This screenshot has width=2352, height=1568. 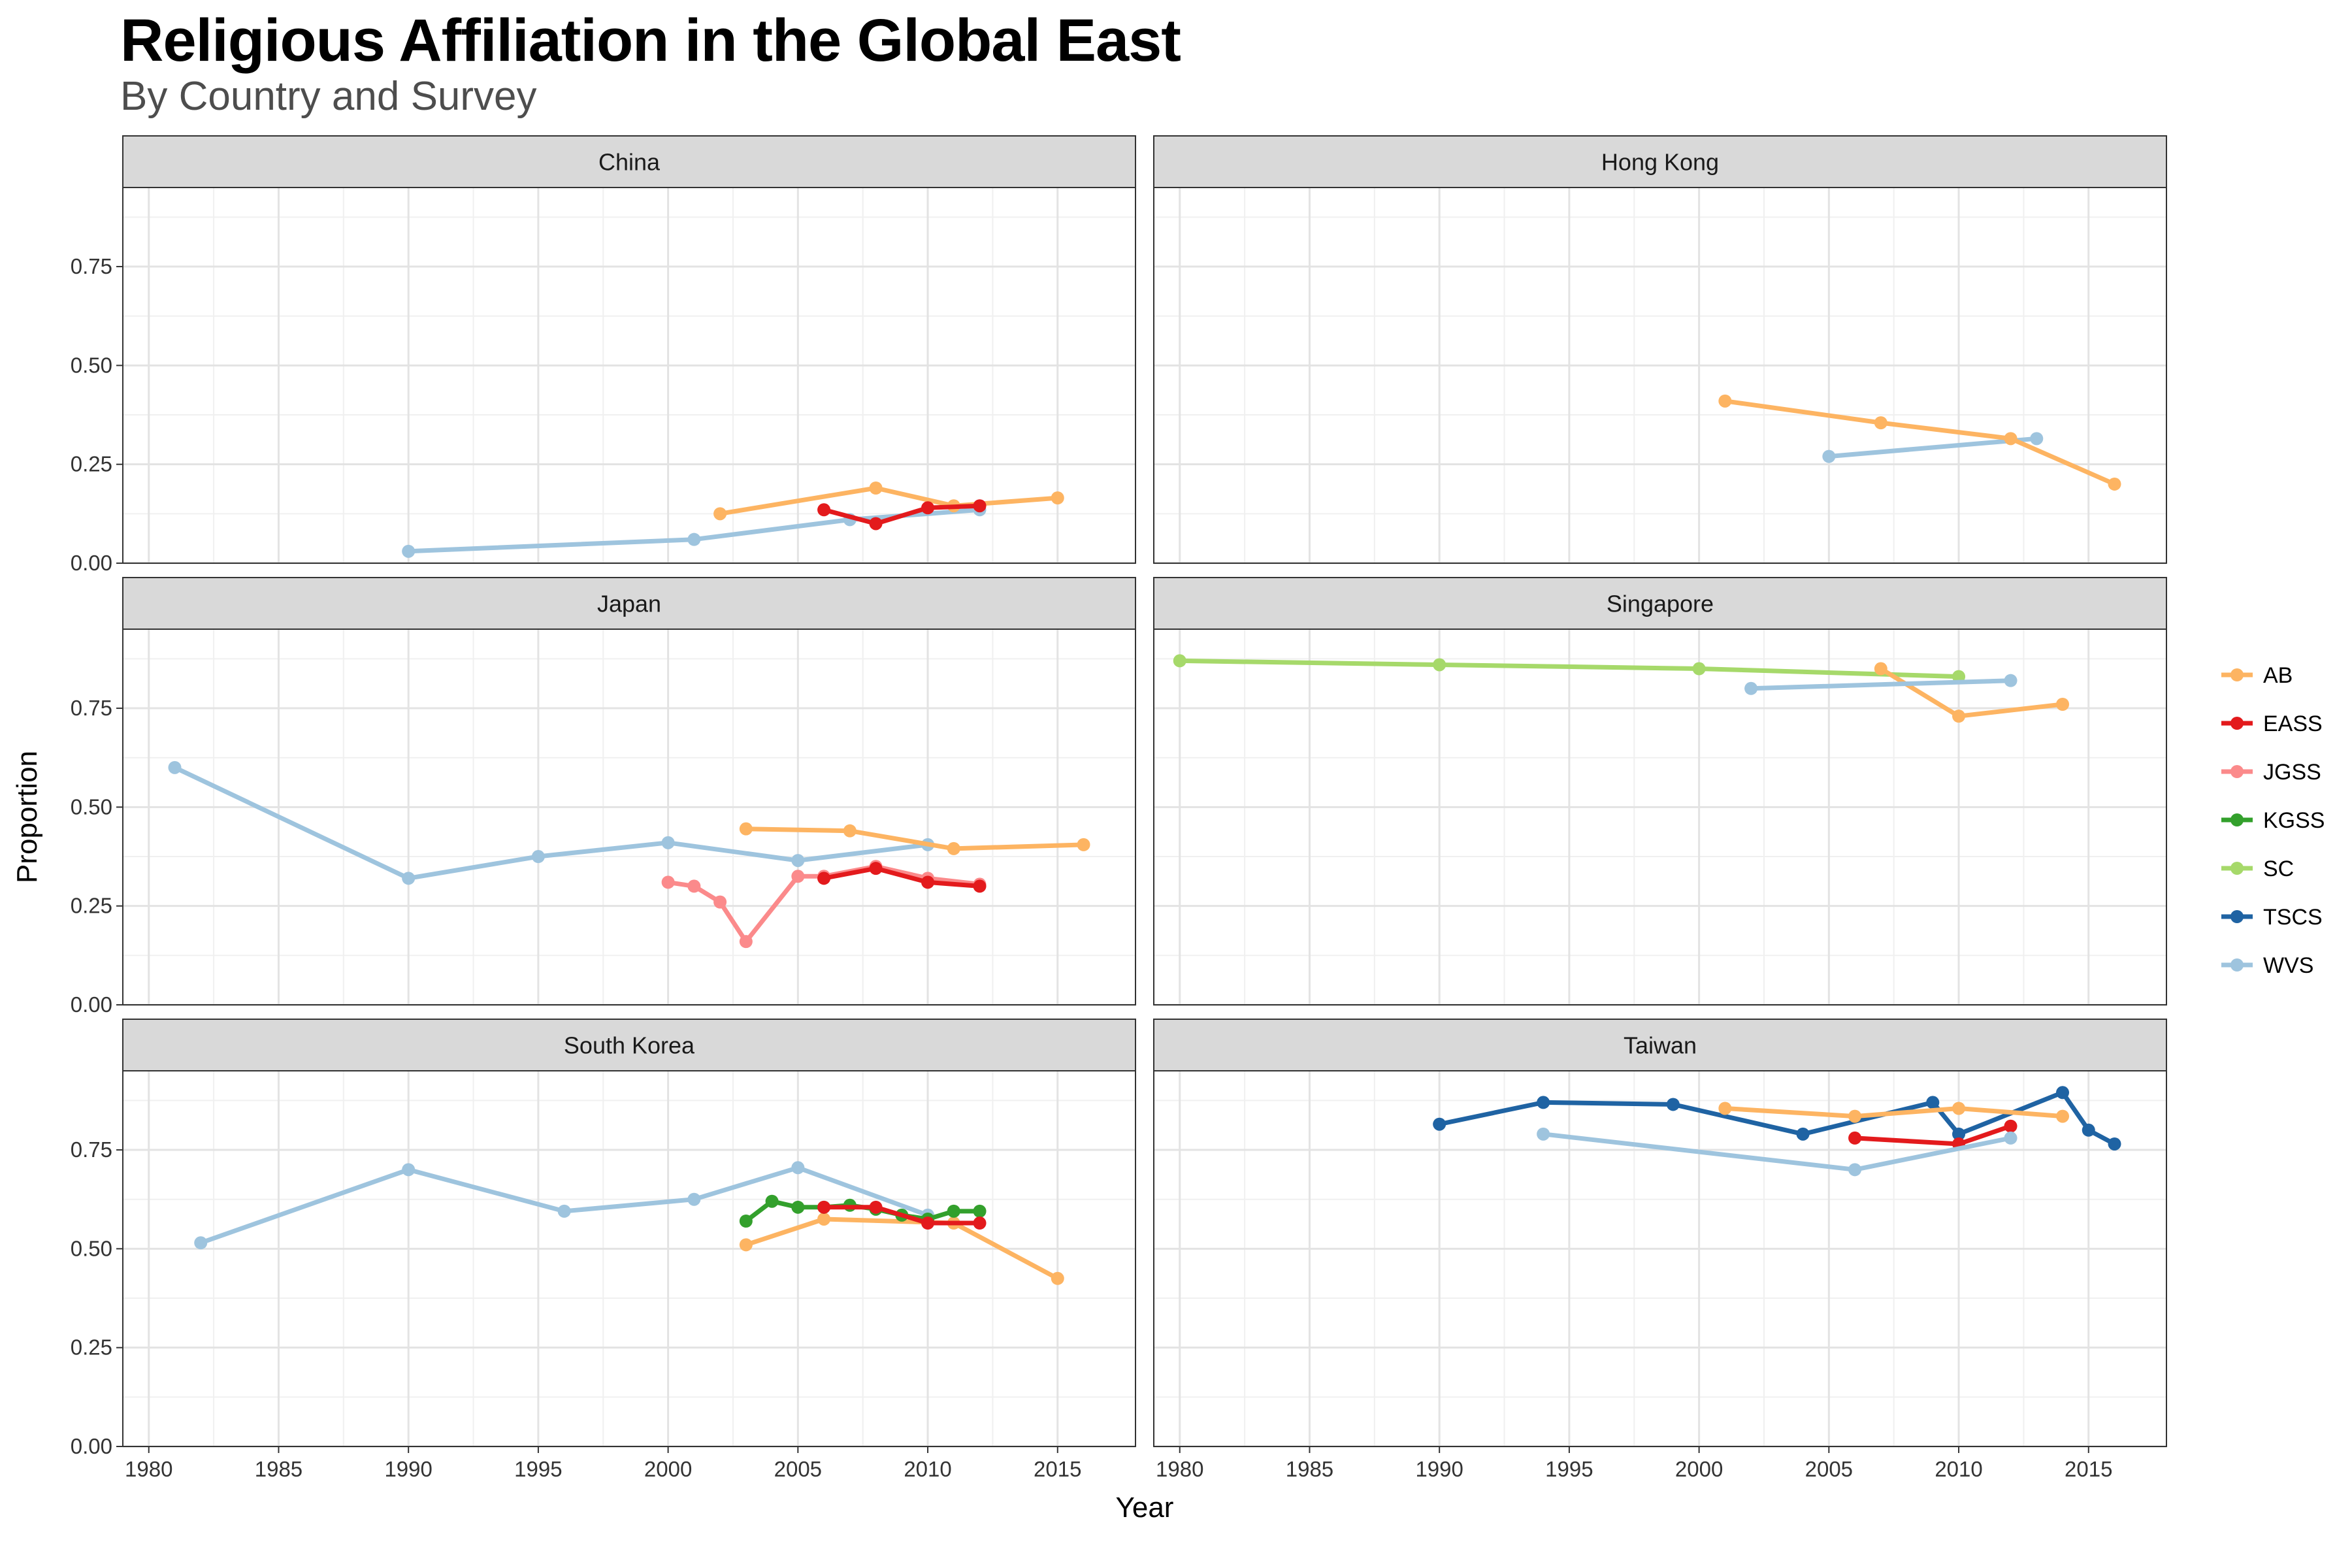 I want to click on panel-singapore: Singapore, so click(x=1660, y=791).